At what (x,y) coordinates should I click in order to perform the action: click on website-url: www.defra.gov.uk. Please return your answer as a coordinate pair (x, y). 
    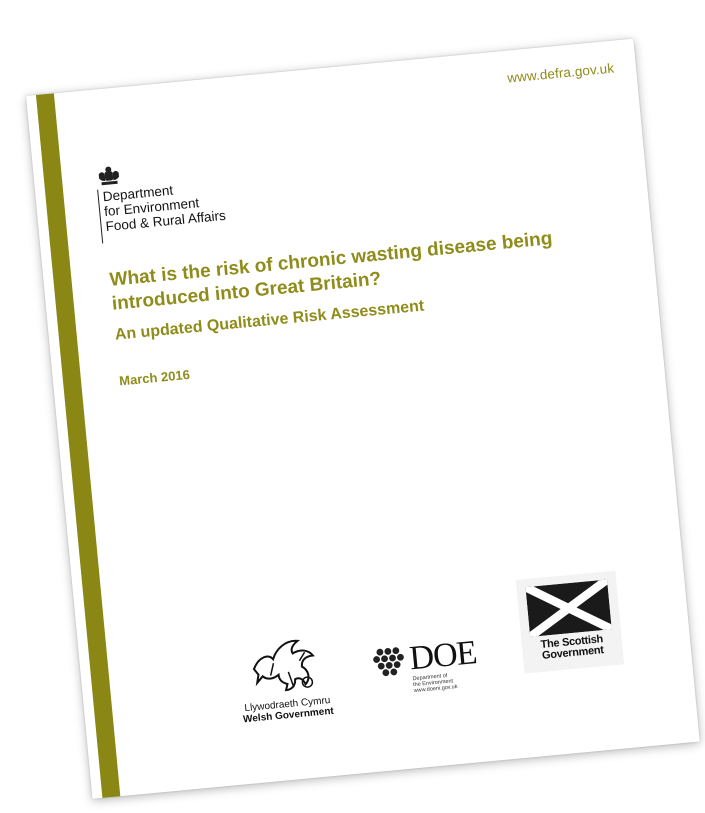
    Looking at the image, I should click on (560, 73).